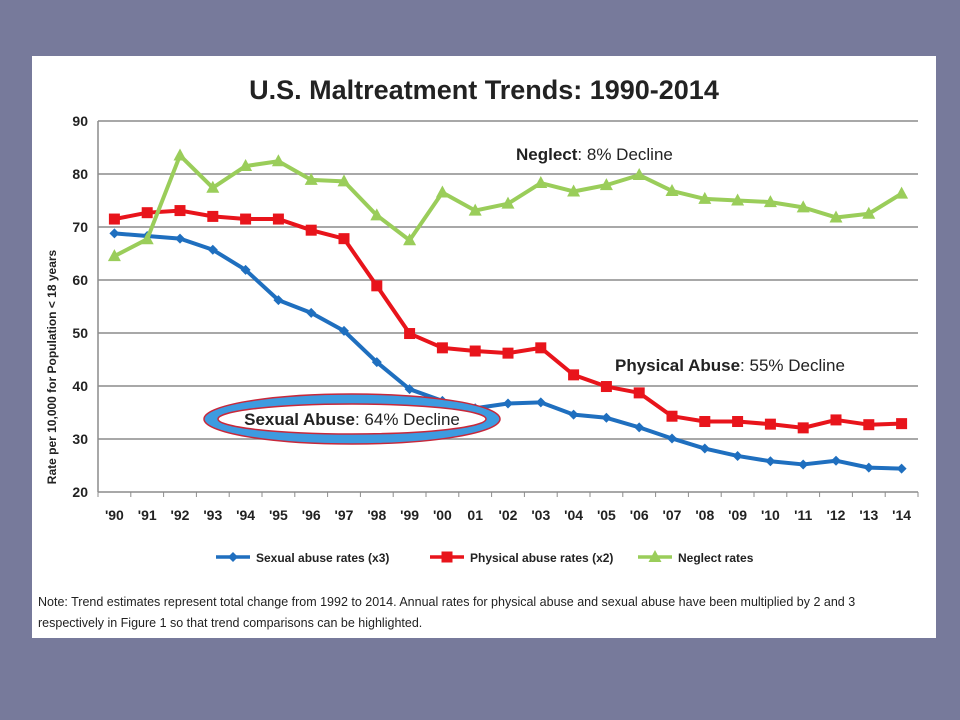 Image resolution: width=960 pixels, height=720 pixels. What do you see at coordinates (508, 515) in the screenshot?
I see `x-tick-label: '02` at bounding box center [508, 515].